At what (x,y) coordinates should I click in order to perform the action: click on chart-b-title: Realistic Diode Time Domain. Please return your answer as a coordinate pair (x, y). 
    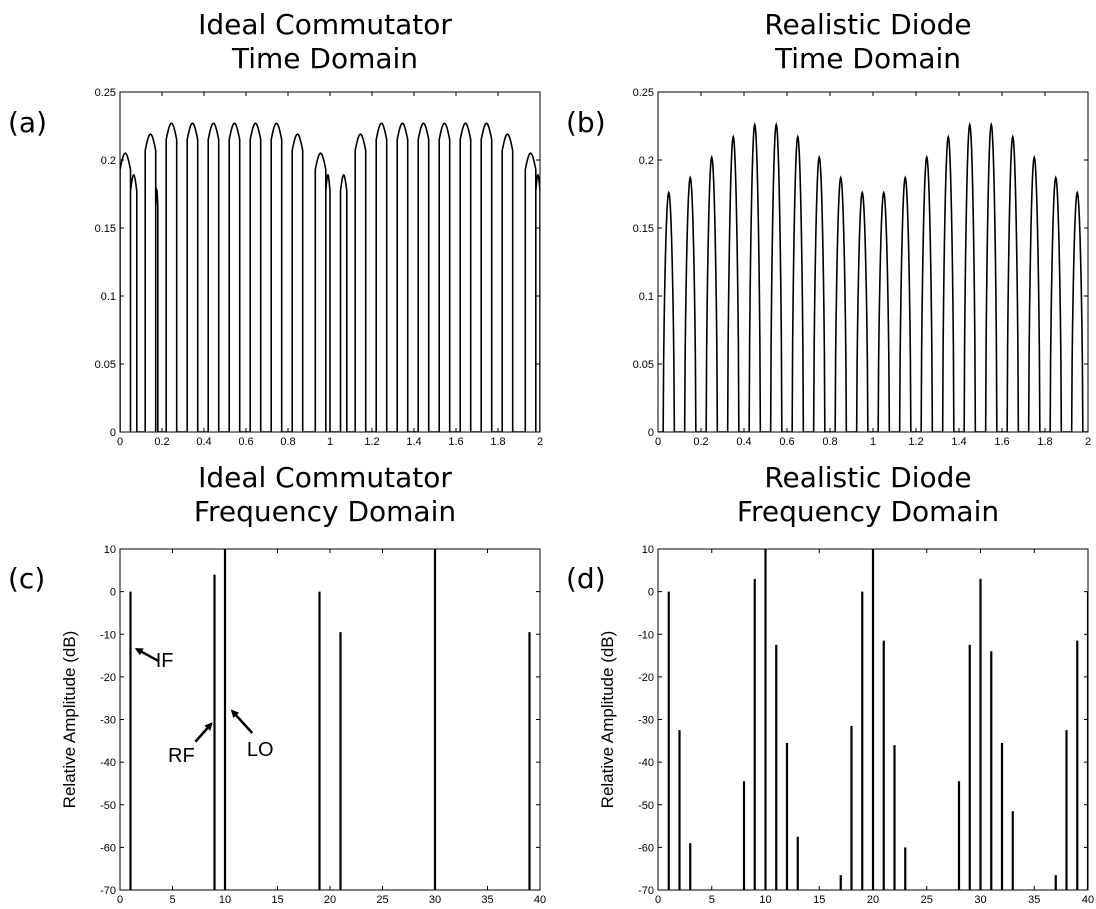
    Looking at the image, I should click on (868, 42).